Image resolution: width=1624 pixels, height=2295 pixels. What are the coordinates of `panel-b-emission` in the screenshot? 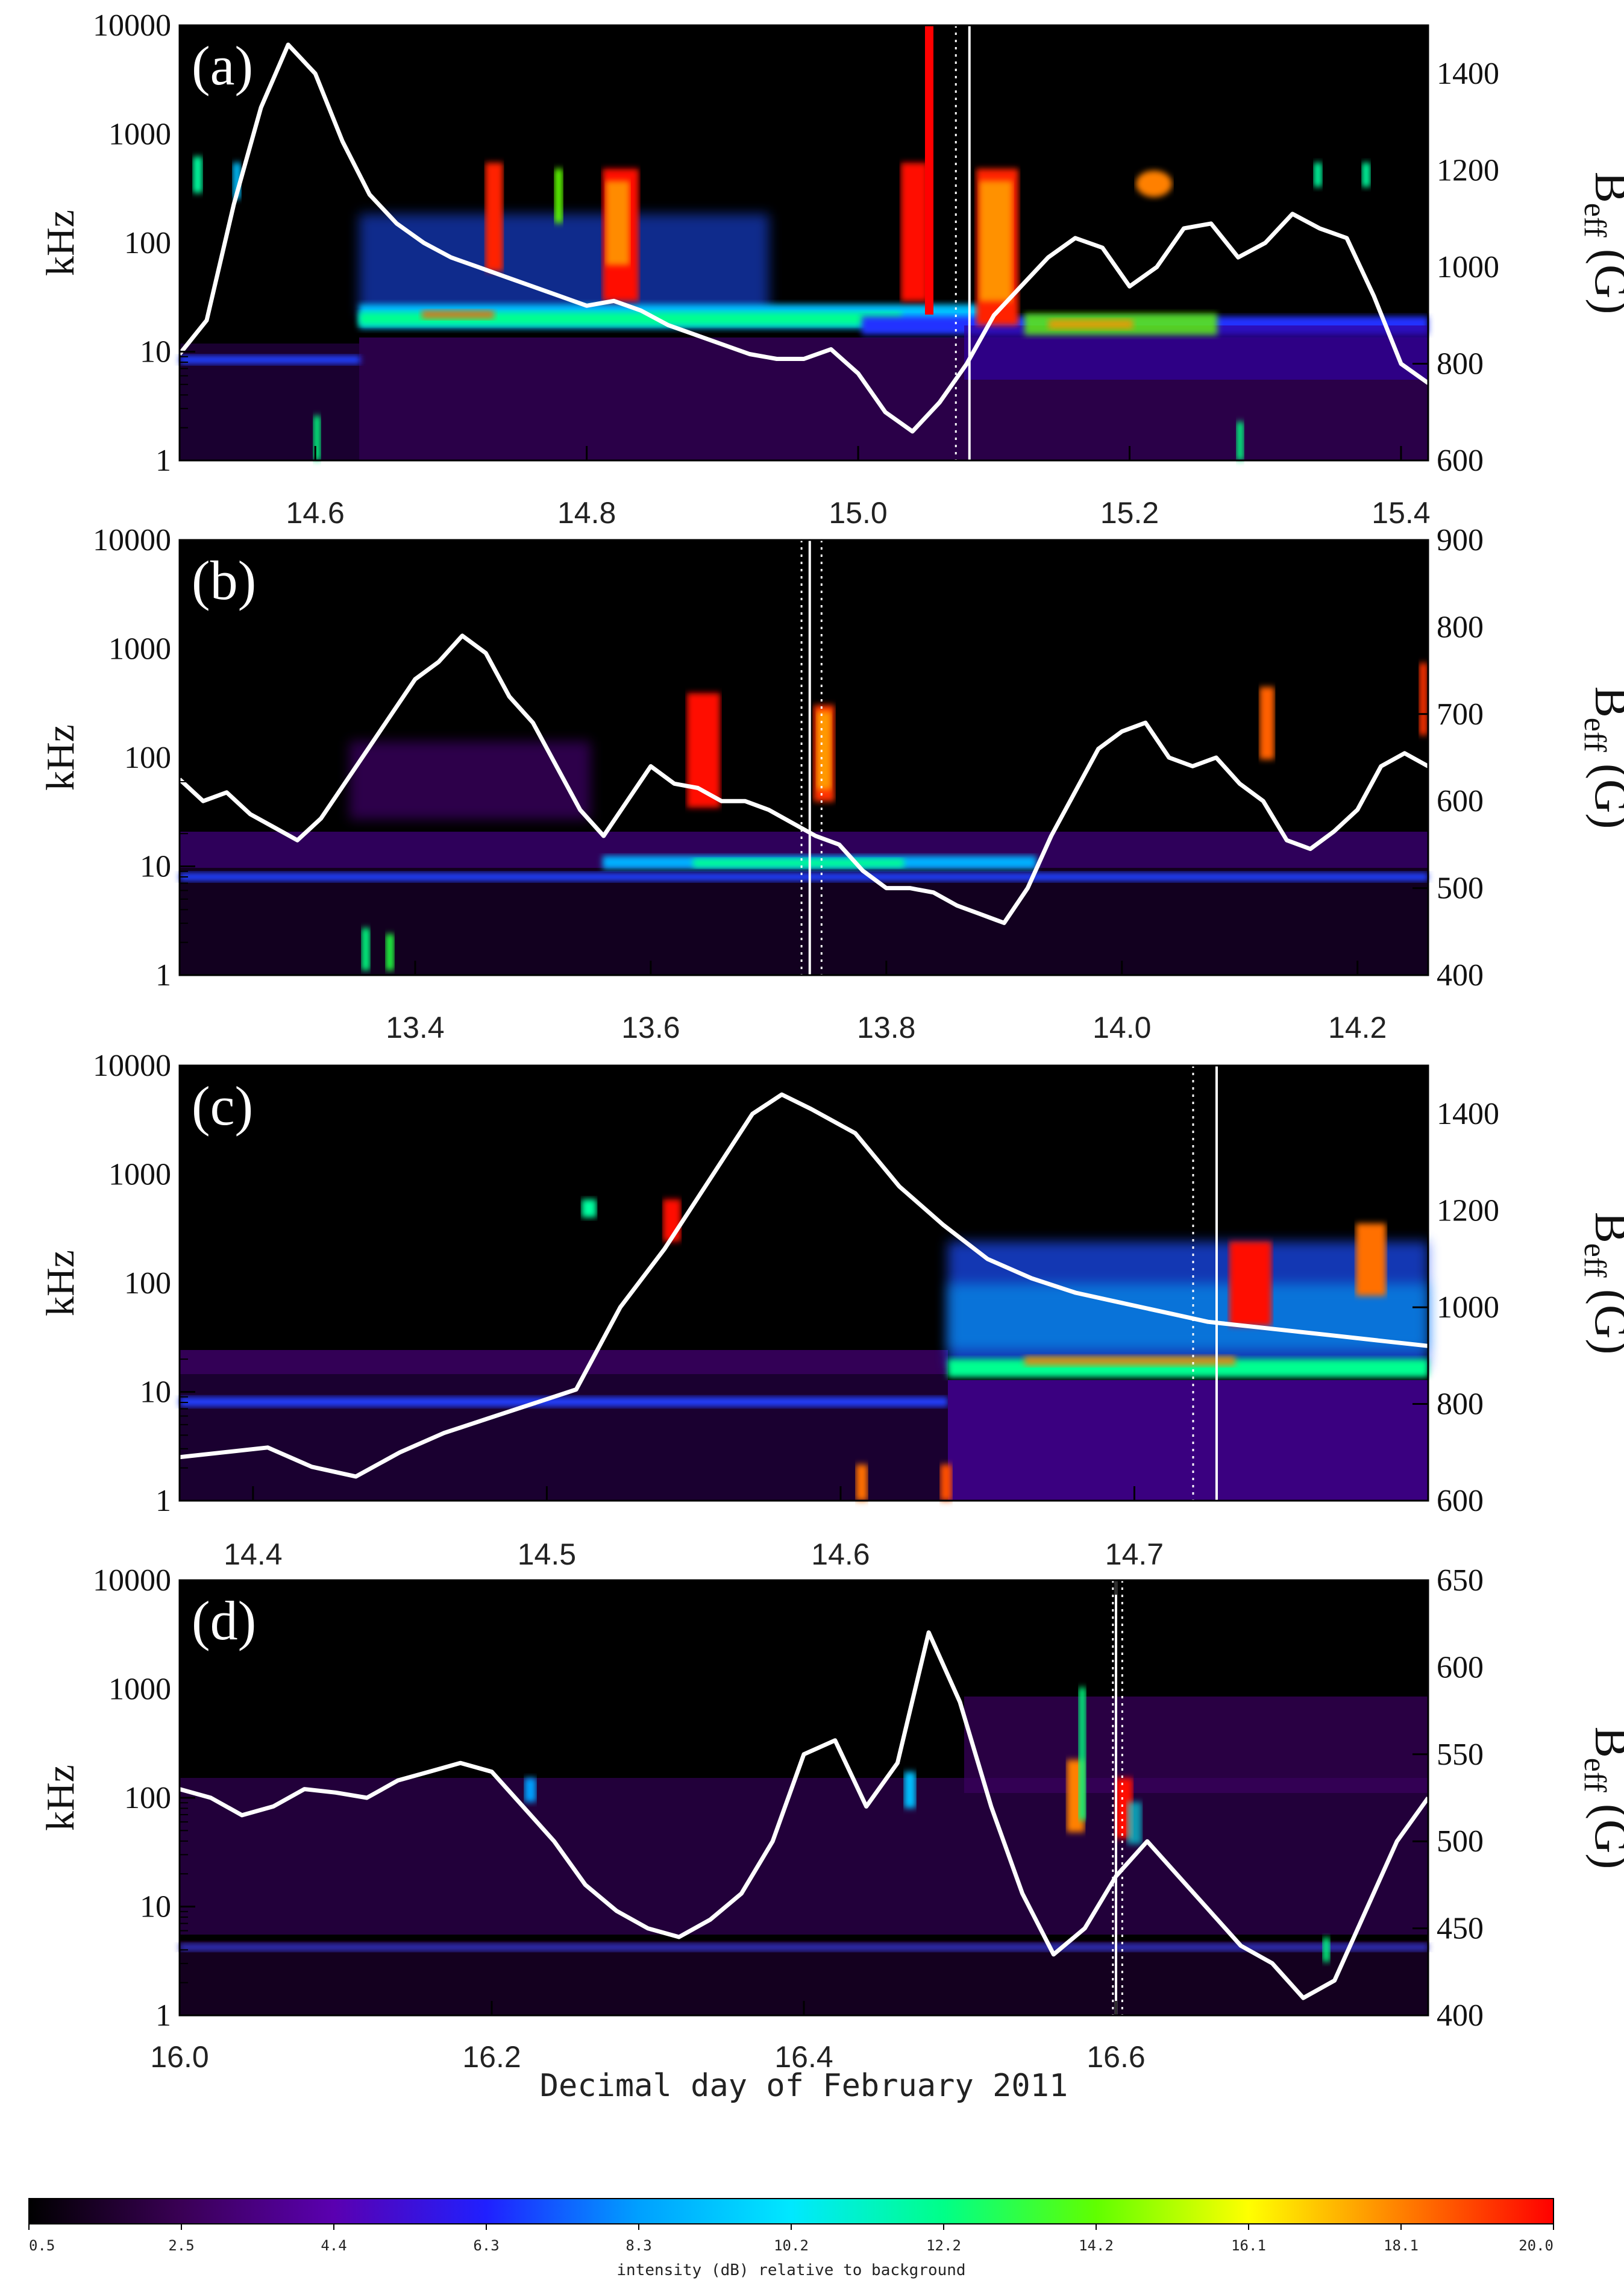 It's located at (804, 819).